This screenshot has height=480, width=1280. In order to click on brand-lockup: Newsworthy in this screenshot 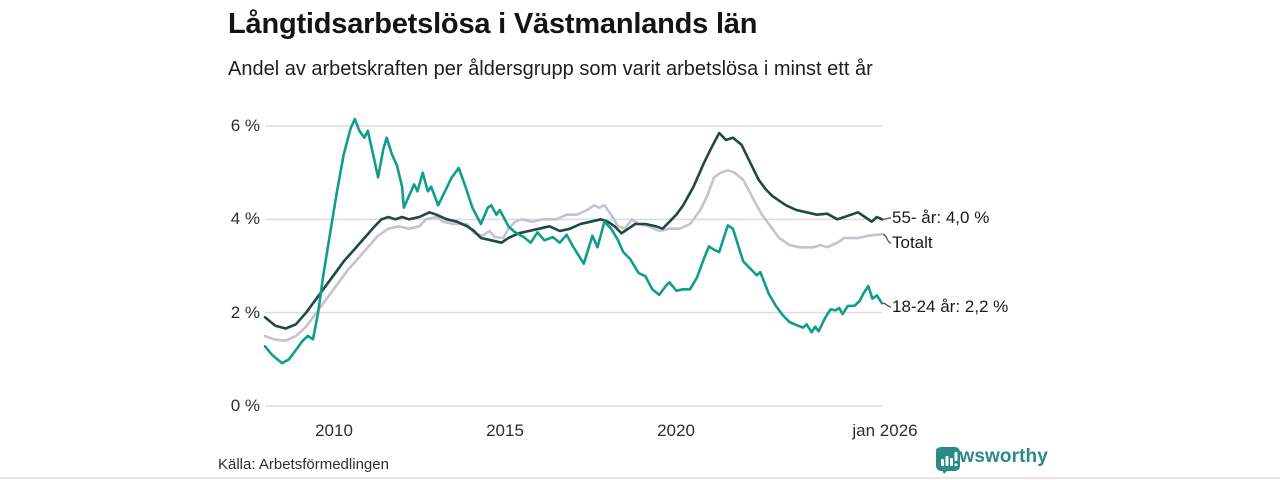, I will do `click(991, 460)`.